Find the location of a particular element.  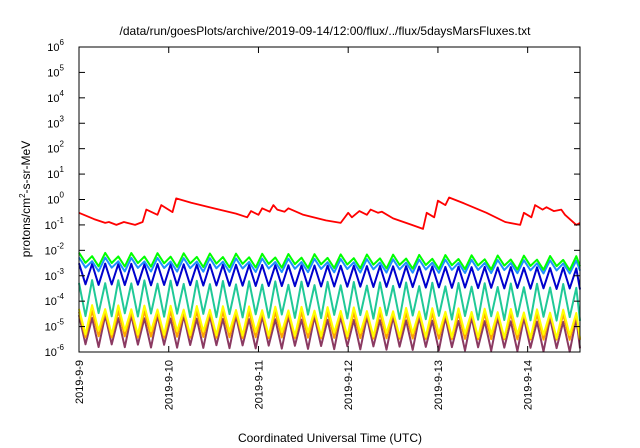

y-tick-label: 10⁰ is located at coordinates (55, 199).